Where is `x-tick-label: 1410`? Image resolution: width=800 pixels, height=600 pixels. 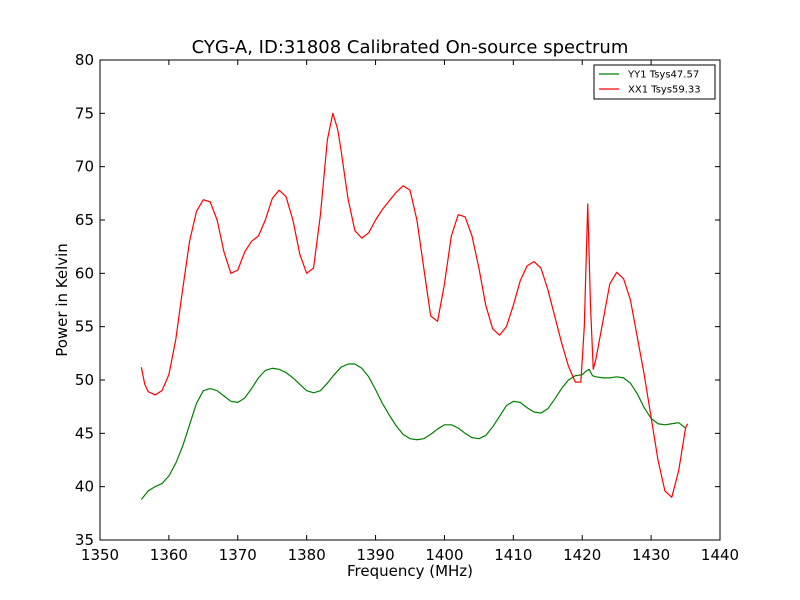 x-tick-label: 1410 is located at coordinates (513, 555).